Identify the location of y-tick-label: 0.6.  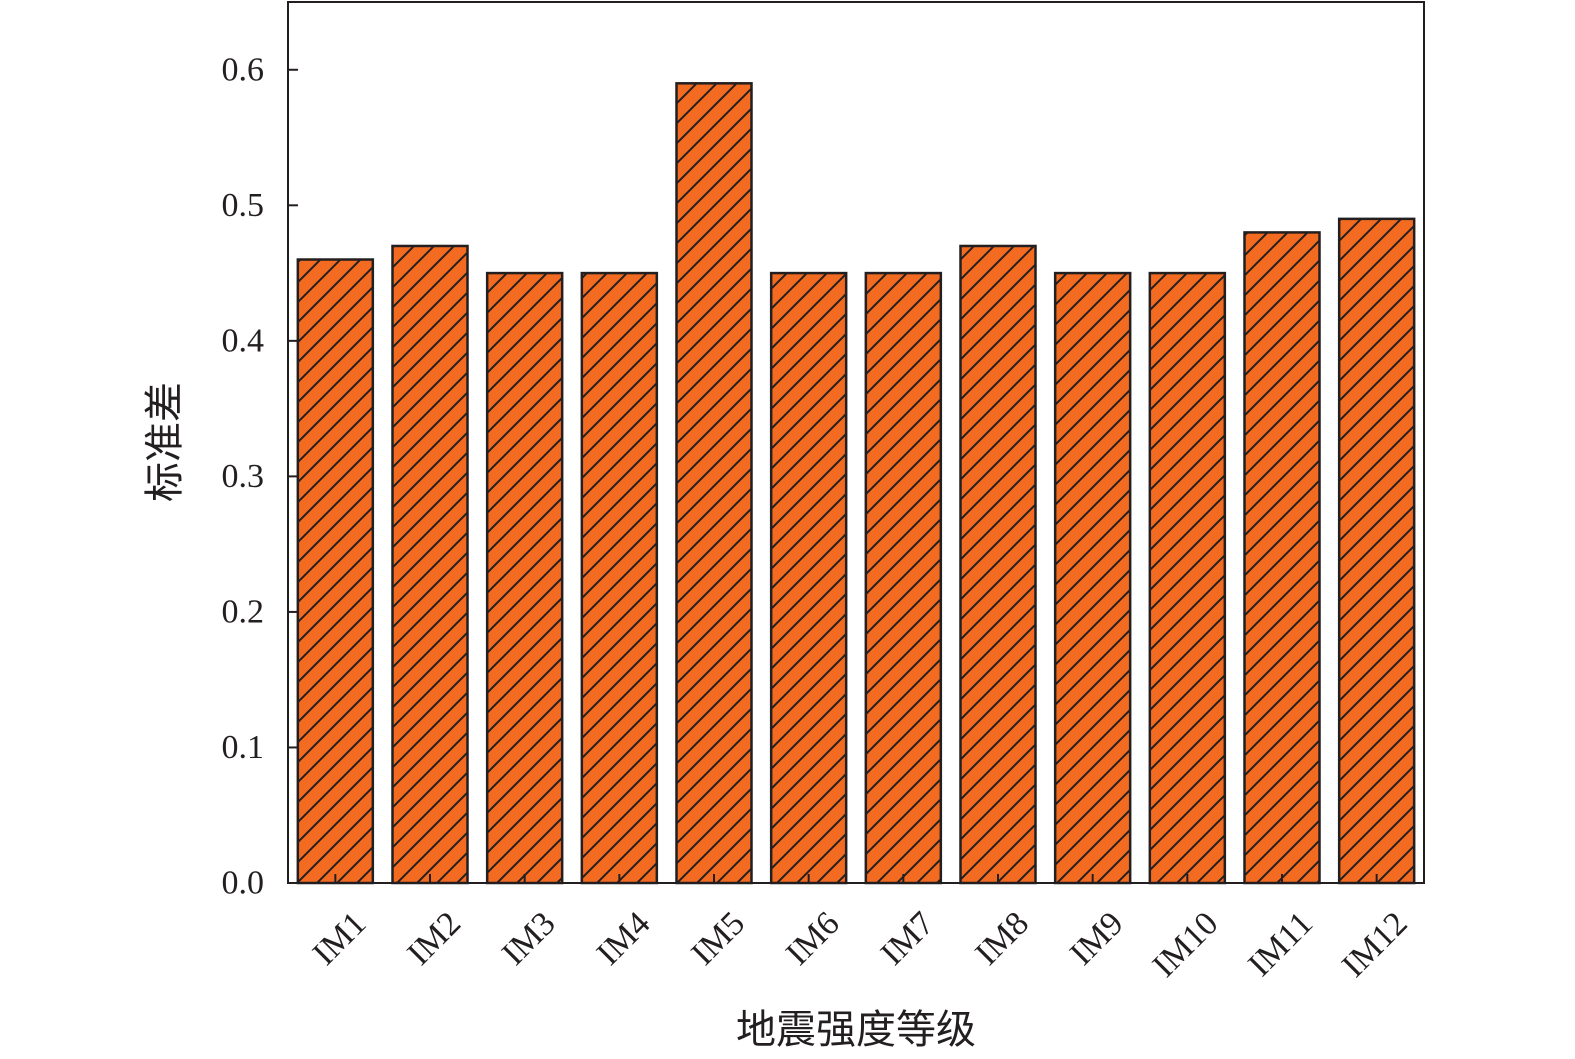
(243, 69).